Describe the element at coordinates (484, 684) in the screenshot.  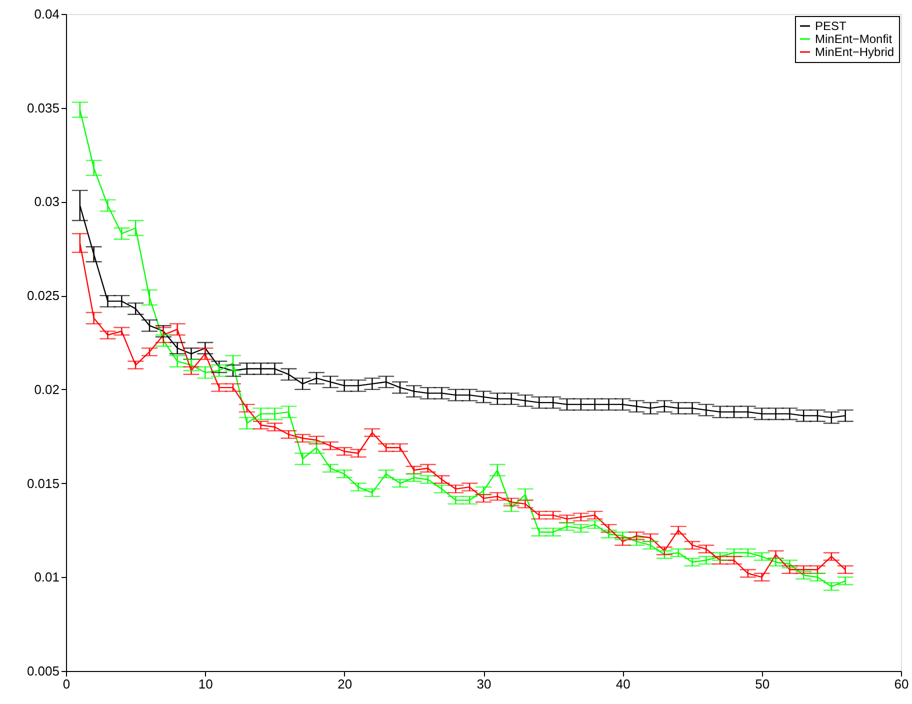
I see `x-tick-label: 30` at that location.